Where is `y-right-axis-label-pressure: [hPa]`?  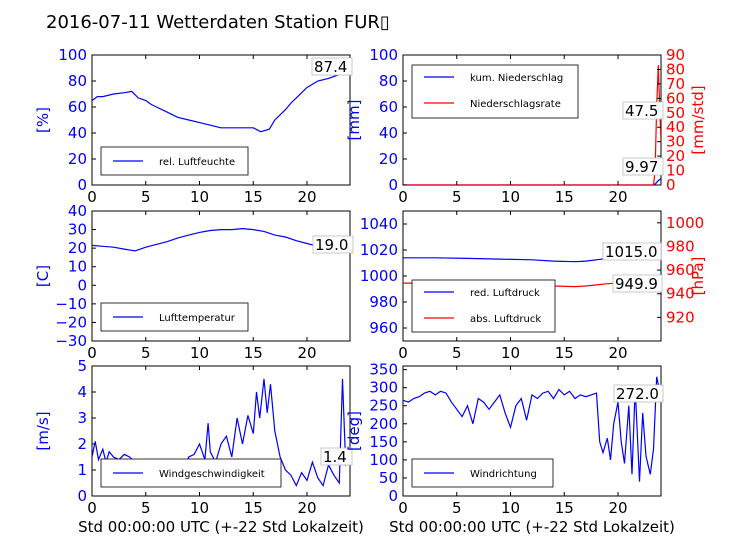
y-right-axis-label-pressure: [hPa] is located at coordinates (698, 276).